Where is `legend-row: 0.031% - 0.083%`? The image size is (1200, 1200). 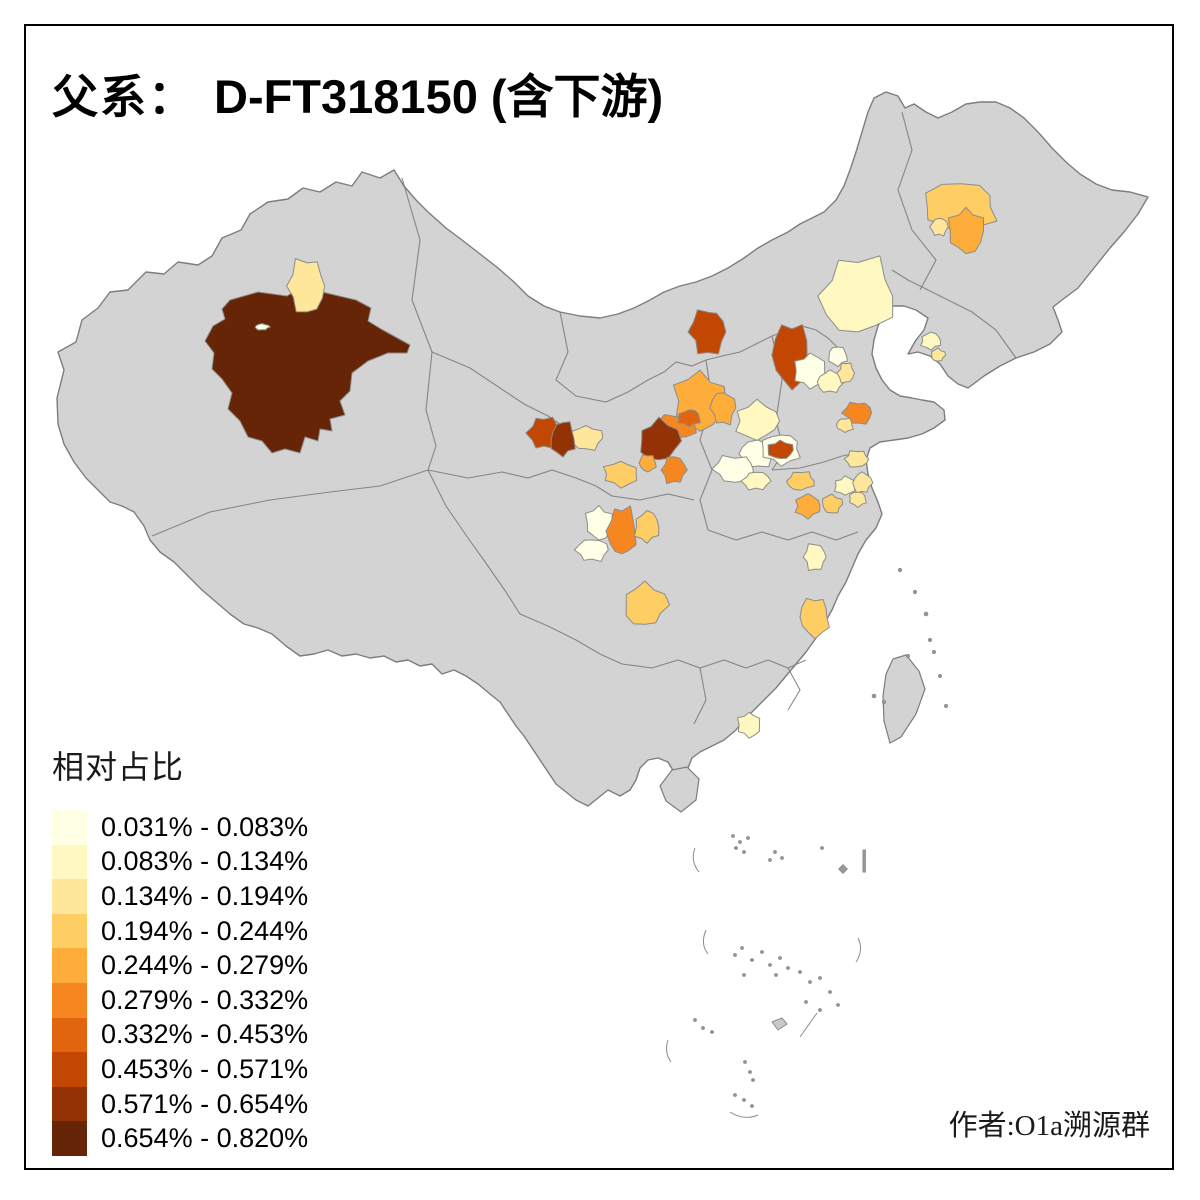
legend-row: 0.031% - 0.083% is located at coordinates (180, 827).